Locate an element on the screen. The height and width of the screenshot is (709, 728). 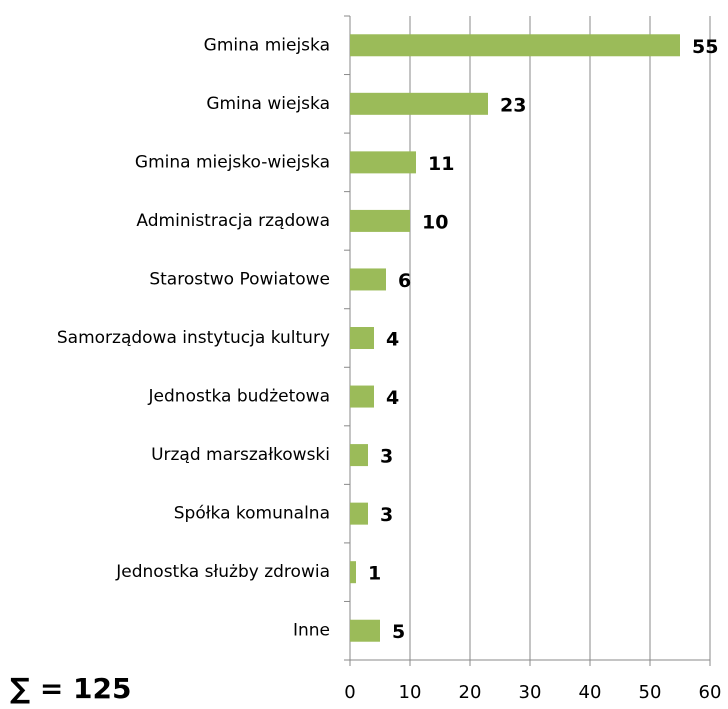
x-tick-label: 20 is located at coordinates (470, 692).